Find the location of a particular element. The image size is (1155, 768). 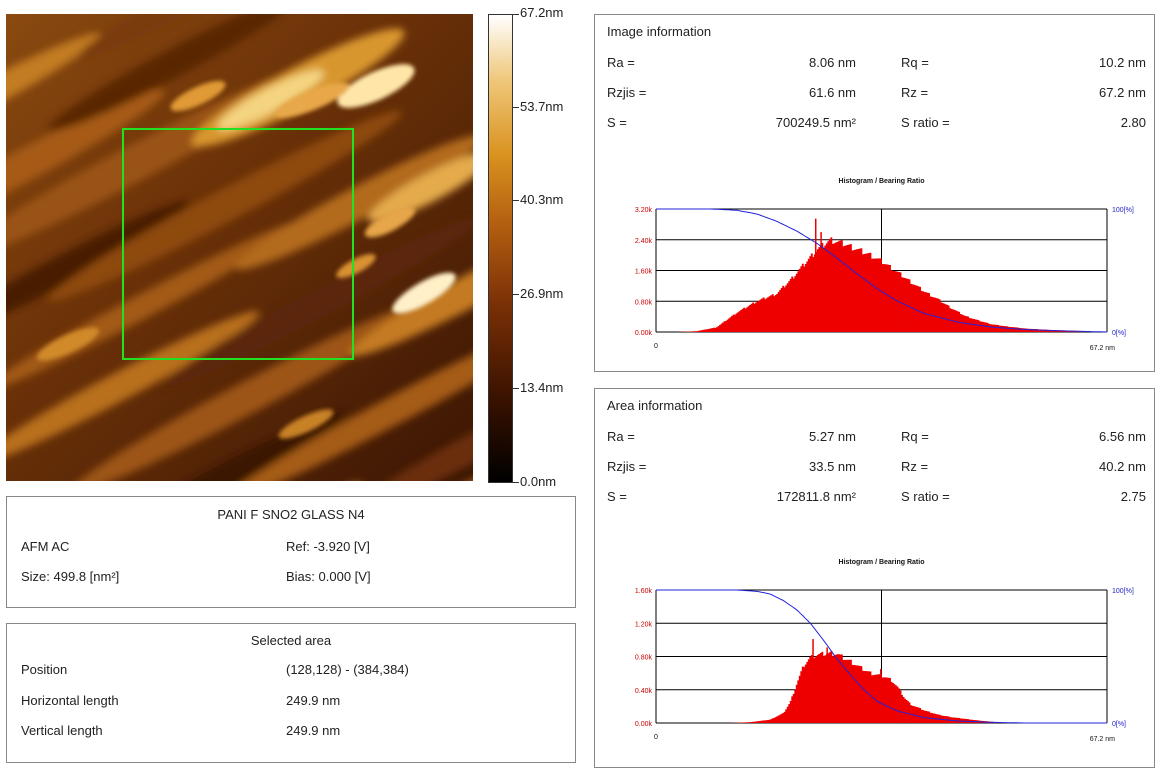

y-tick-label: 2.40k is located at coordinates (644, 241).